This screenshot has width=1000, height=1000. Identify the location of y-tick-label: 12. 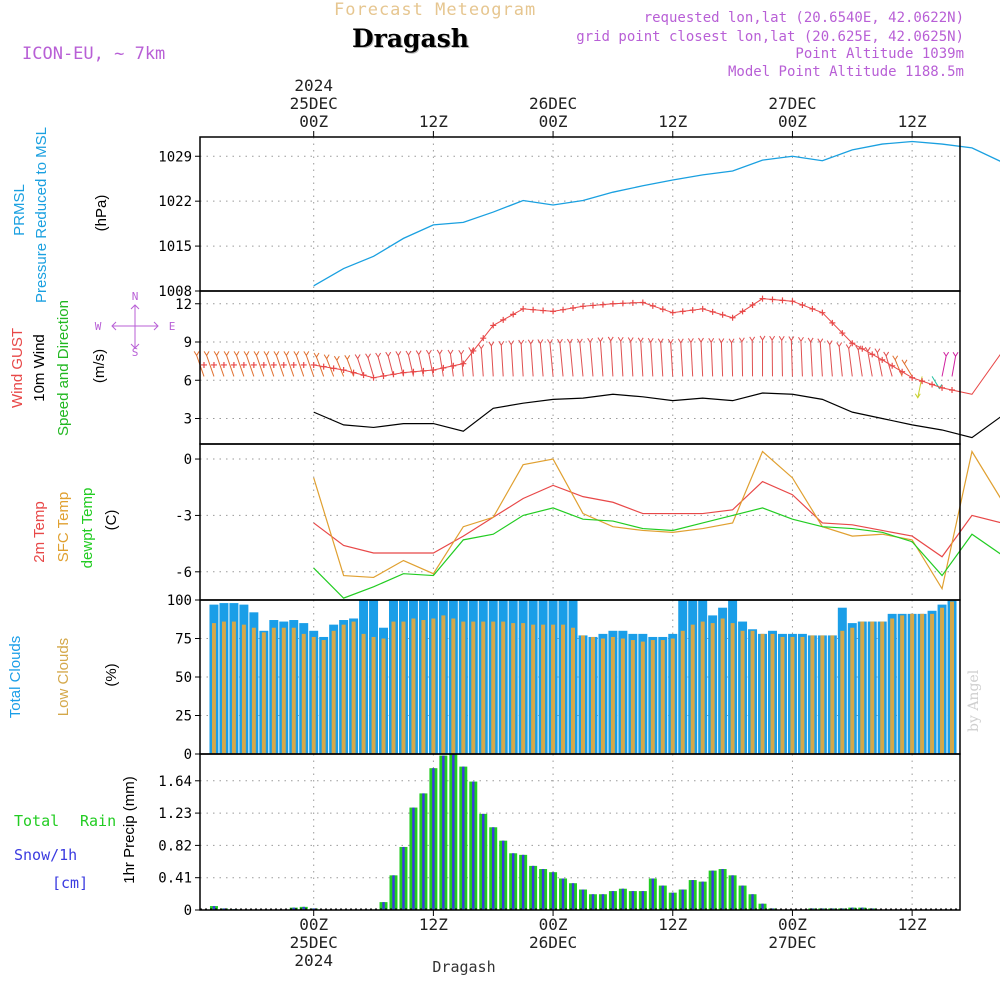
(183, 305).